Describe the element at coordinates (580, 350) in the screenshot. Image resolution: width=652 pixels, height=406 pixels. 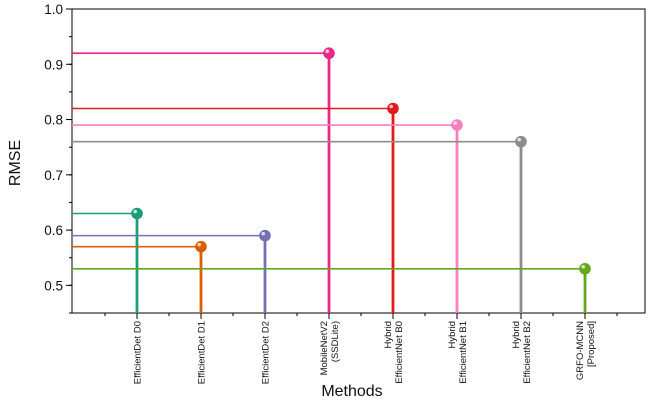
I see `x-category-label: GRFO-MCNN` at that location.